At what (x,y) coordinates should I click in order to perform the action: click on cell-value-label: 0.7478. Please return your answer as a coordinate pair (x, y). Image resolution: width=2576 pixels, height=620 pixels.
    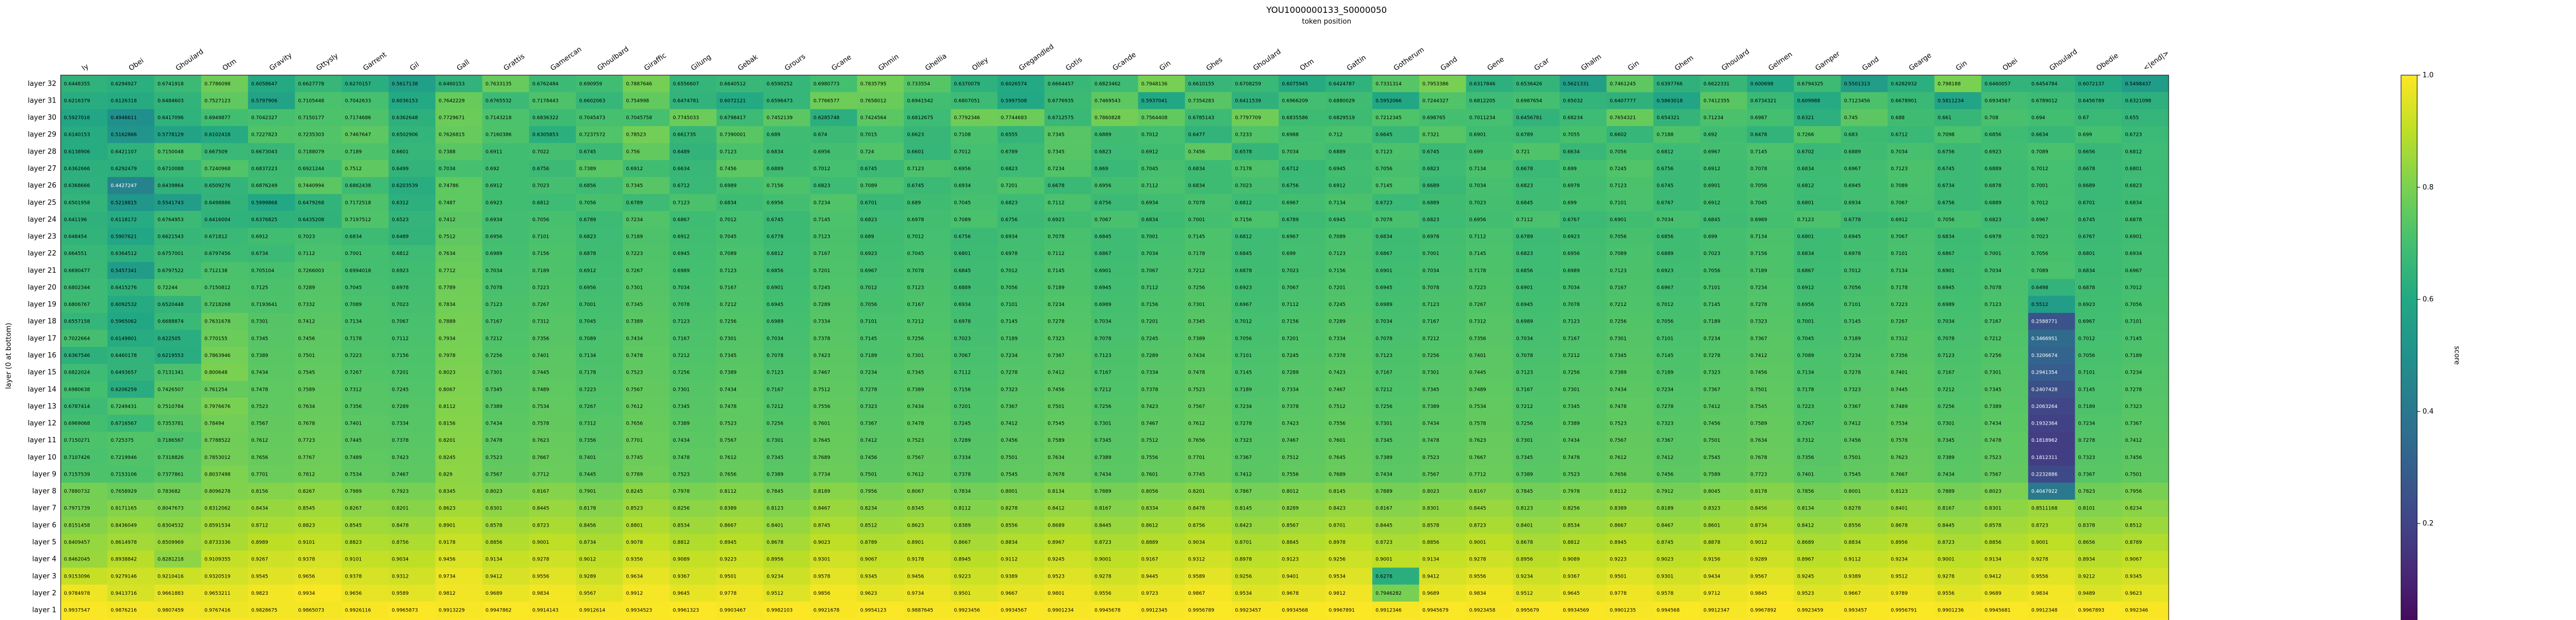
    Looking at the image, I should click on (259, 389).